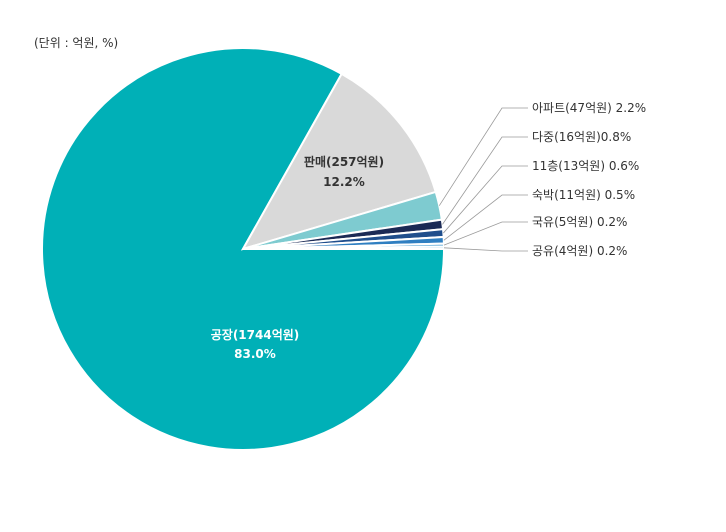  What do you see at coordinates (485, 233) in the screenshot?
I see `label-national-leader` at bounding box center [485, 233].